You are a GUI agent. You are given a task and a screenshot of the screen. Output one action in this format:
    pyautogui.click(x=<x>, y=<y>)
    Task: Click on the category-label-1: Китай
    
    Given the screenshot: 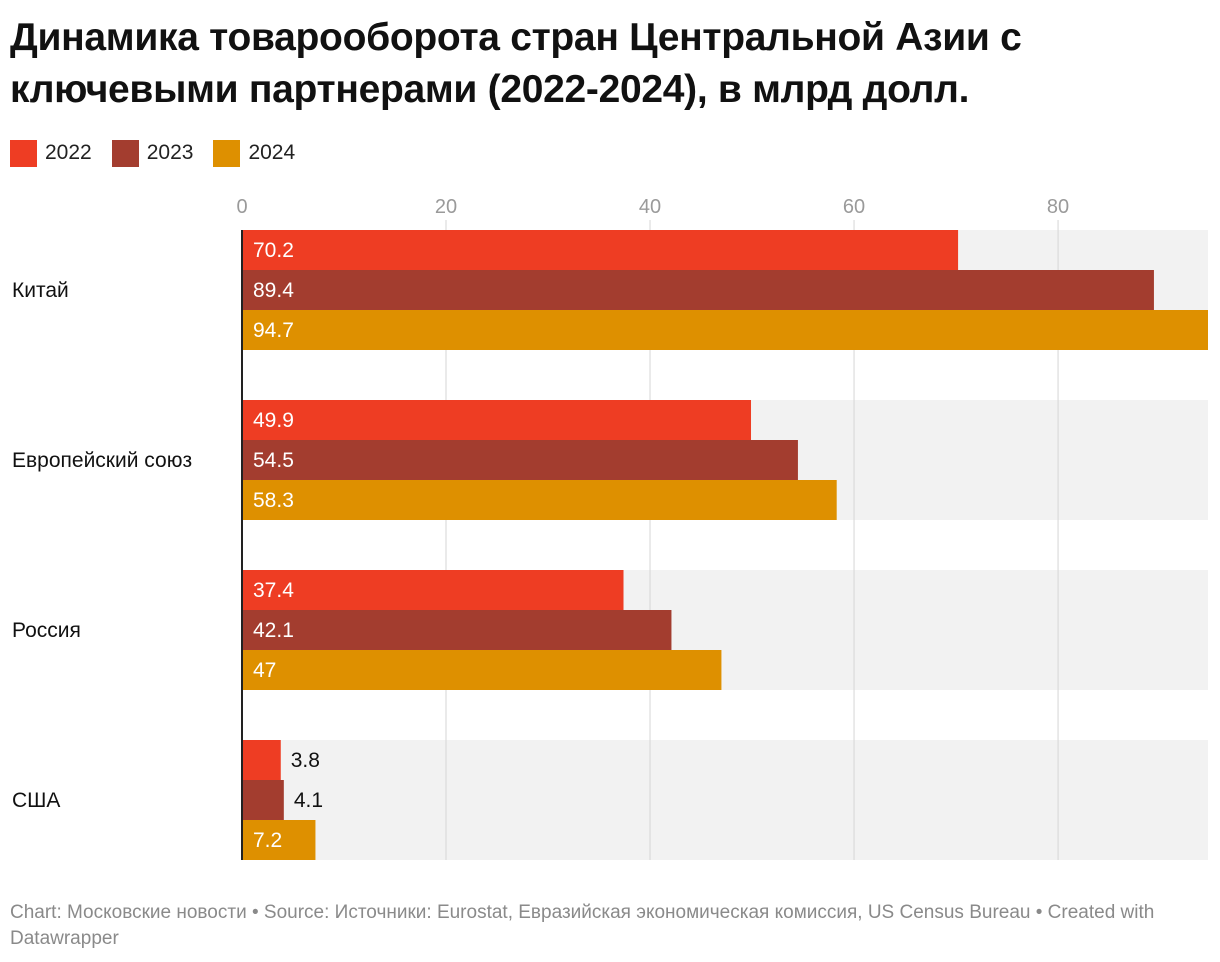 What is the action you would take?
    pyautogui.click(x=40, y=290)
    